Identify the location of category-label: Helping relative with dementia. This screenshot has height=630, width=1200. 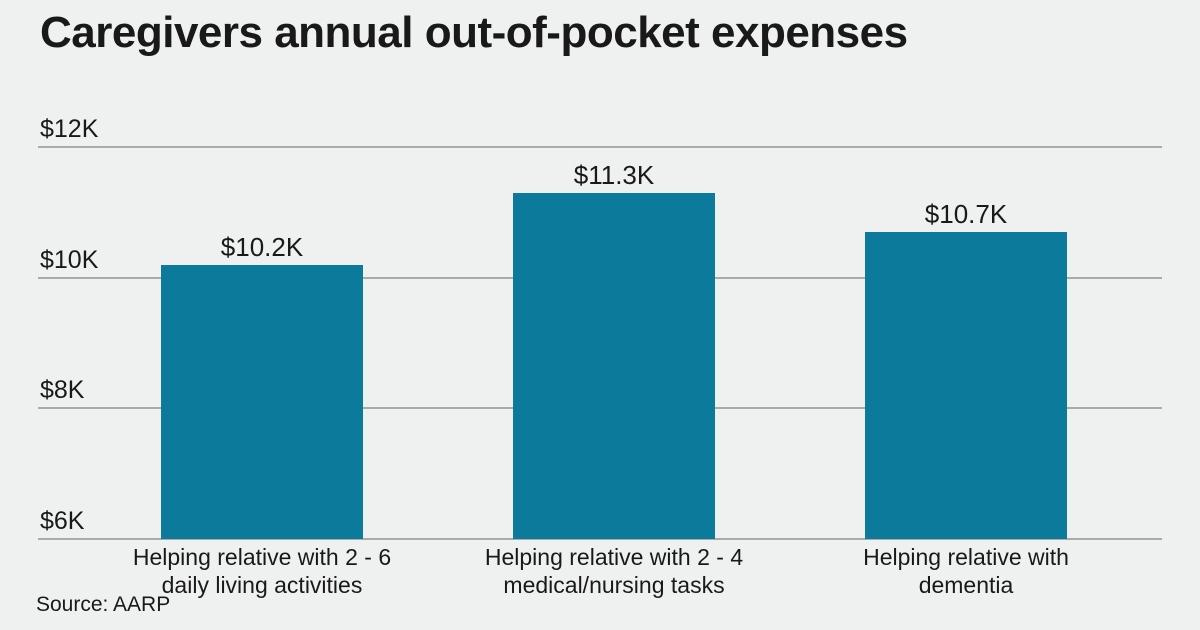
(966, 571).